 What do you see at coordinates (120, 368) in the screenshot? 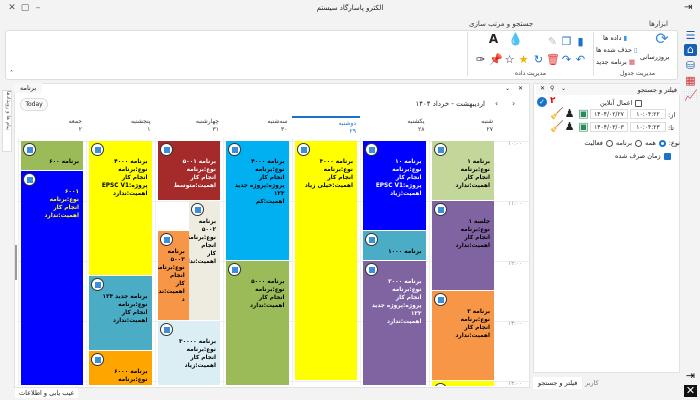
I see `calendar-event: برنامه ۶۰۰۰ نوع:برنامه` at bounding box center [120, 368].